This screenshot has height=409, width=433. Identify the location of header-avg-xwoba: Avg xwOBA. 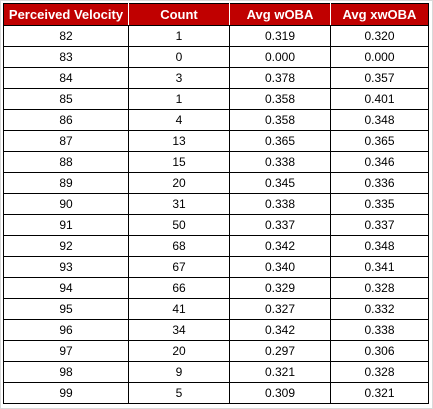
(379, 14).